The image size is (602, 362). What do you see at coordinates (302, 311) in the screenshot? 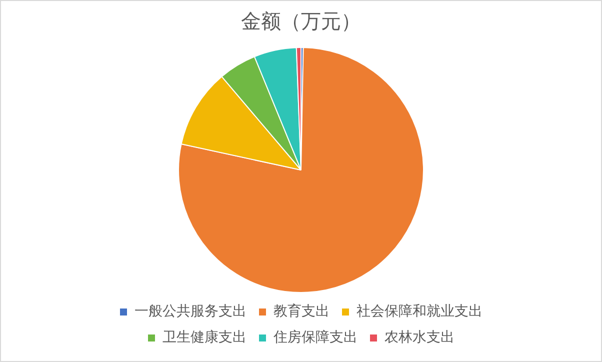
I see `legend-label: 教育支出` at bounding box center [302, 311].